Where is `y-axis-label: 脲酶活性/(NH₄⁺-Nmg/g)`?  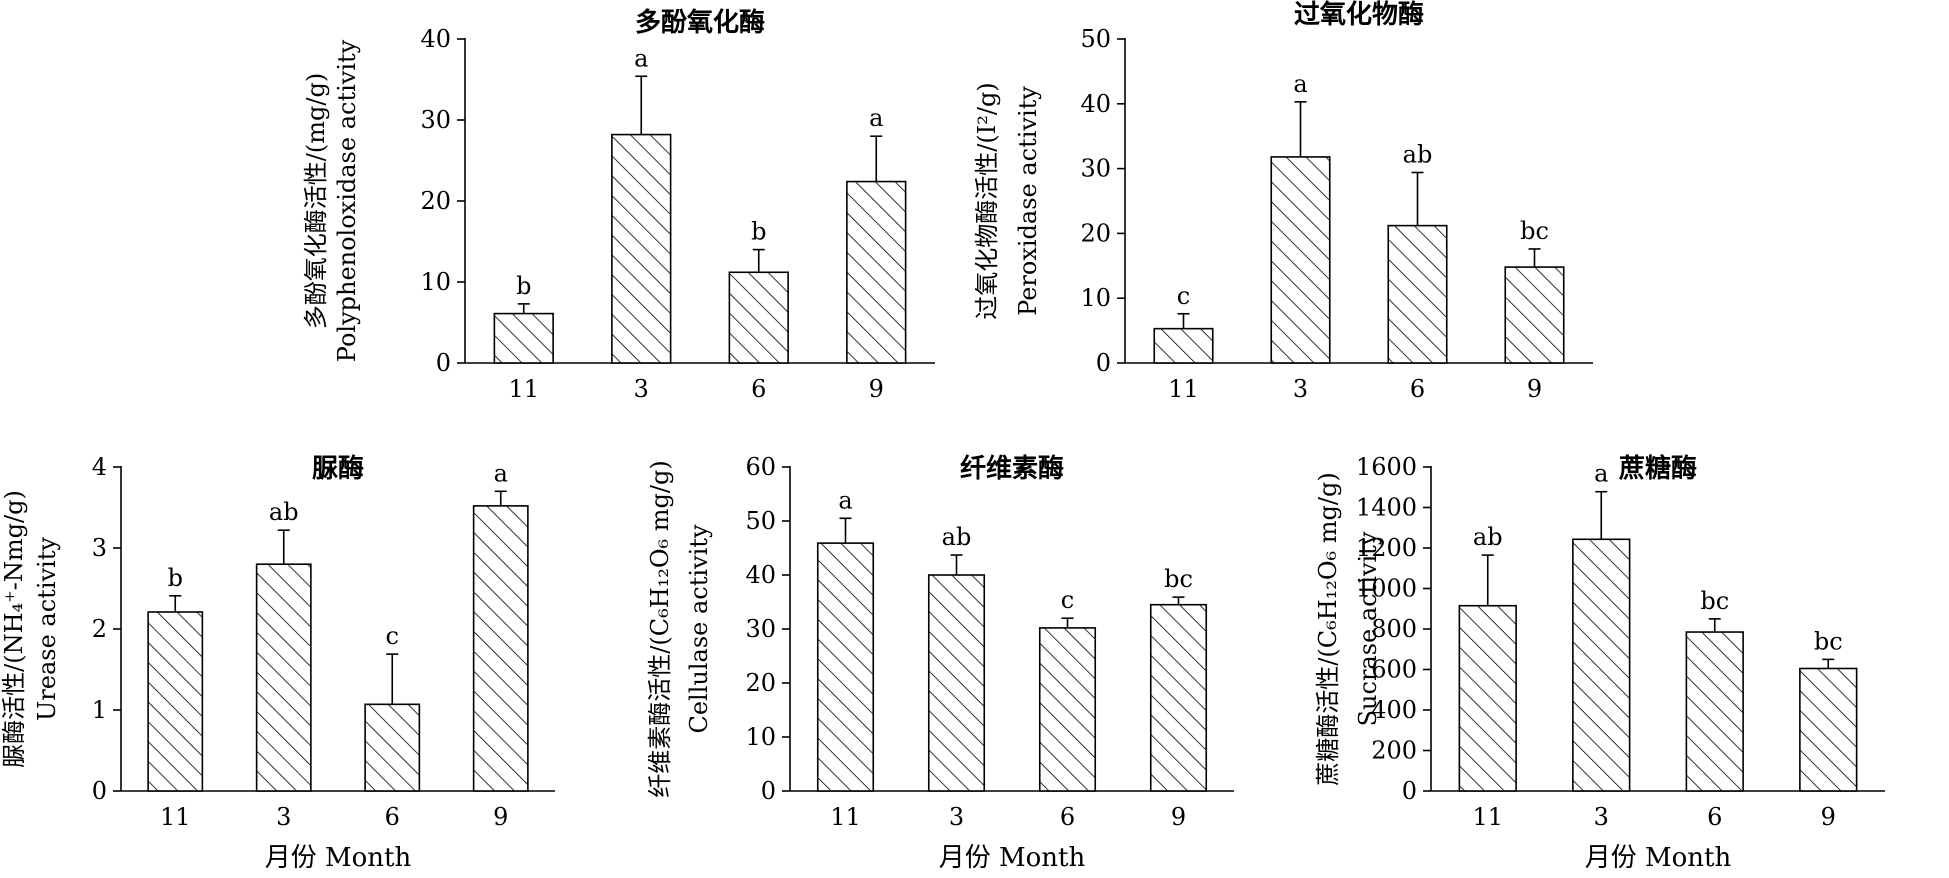
y-axis-label: 脲酶活性/(NH₄⁺-Nmg/g) is located at coordinates (14, 629).